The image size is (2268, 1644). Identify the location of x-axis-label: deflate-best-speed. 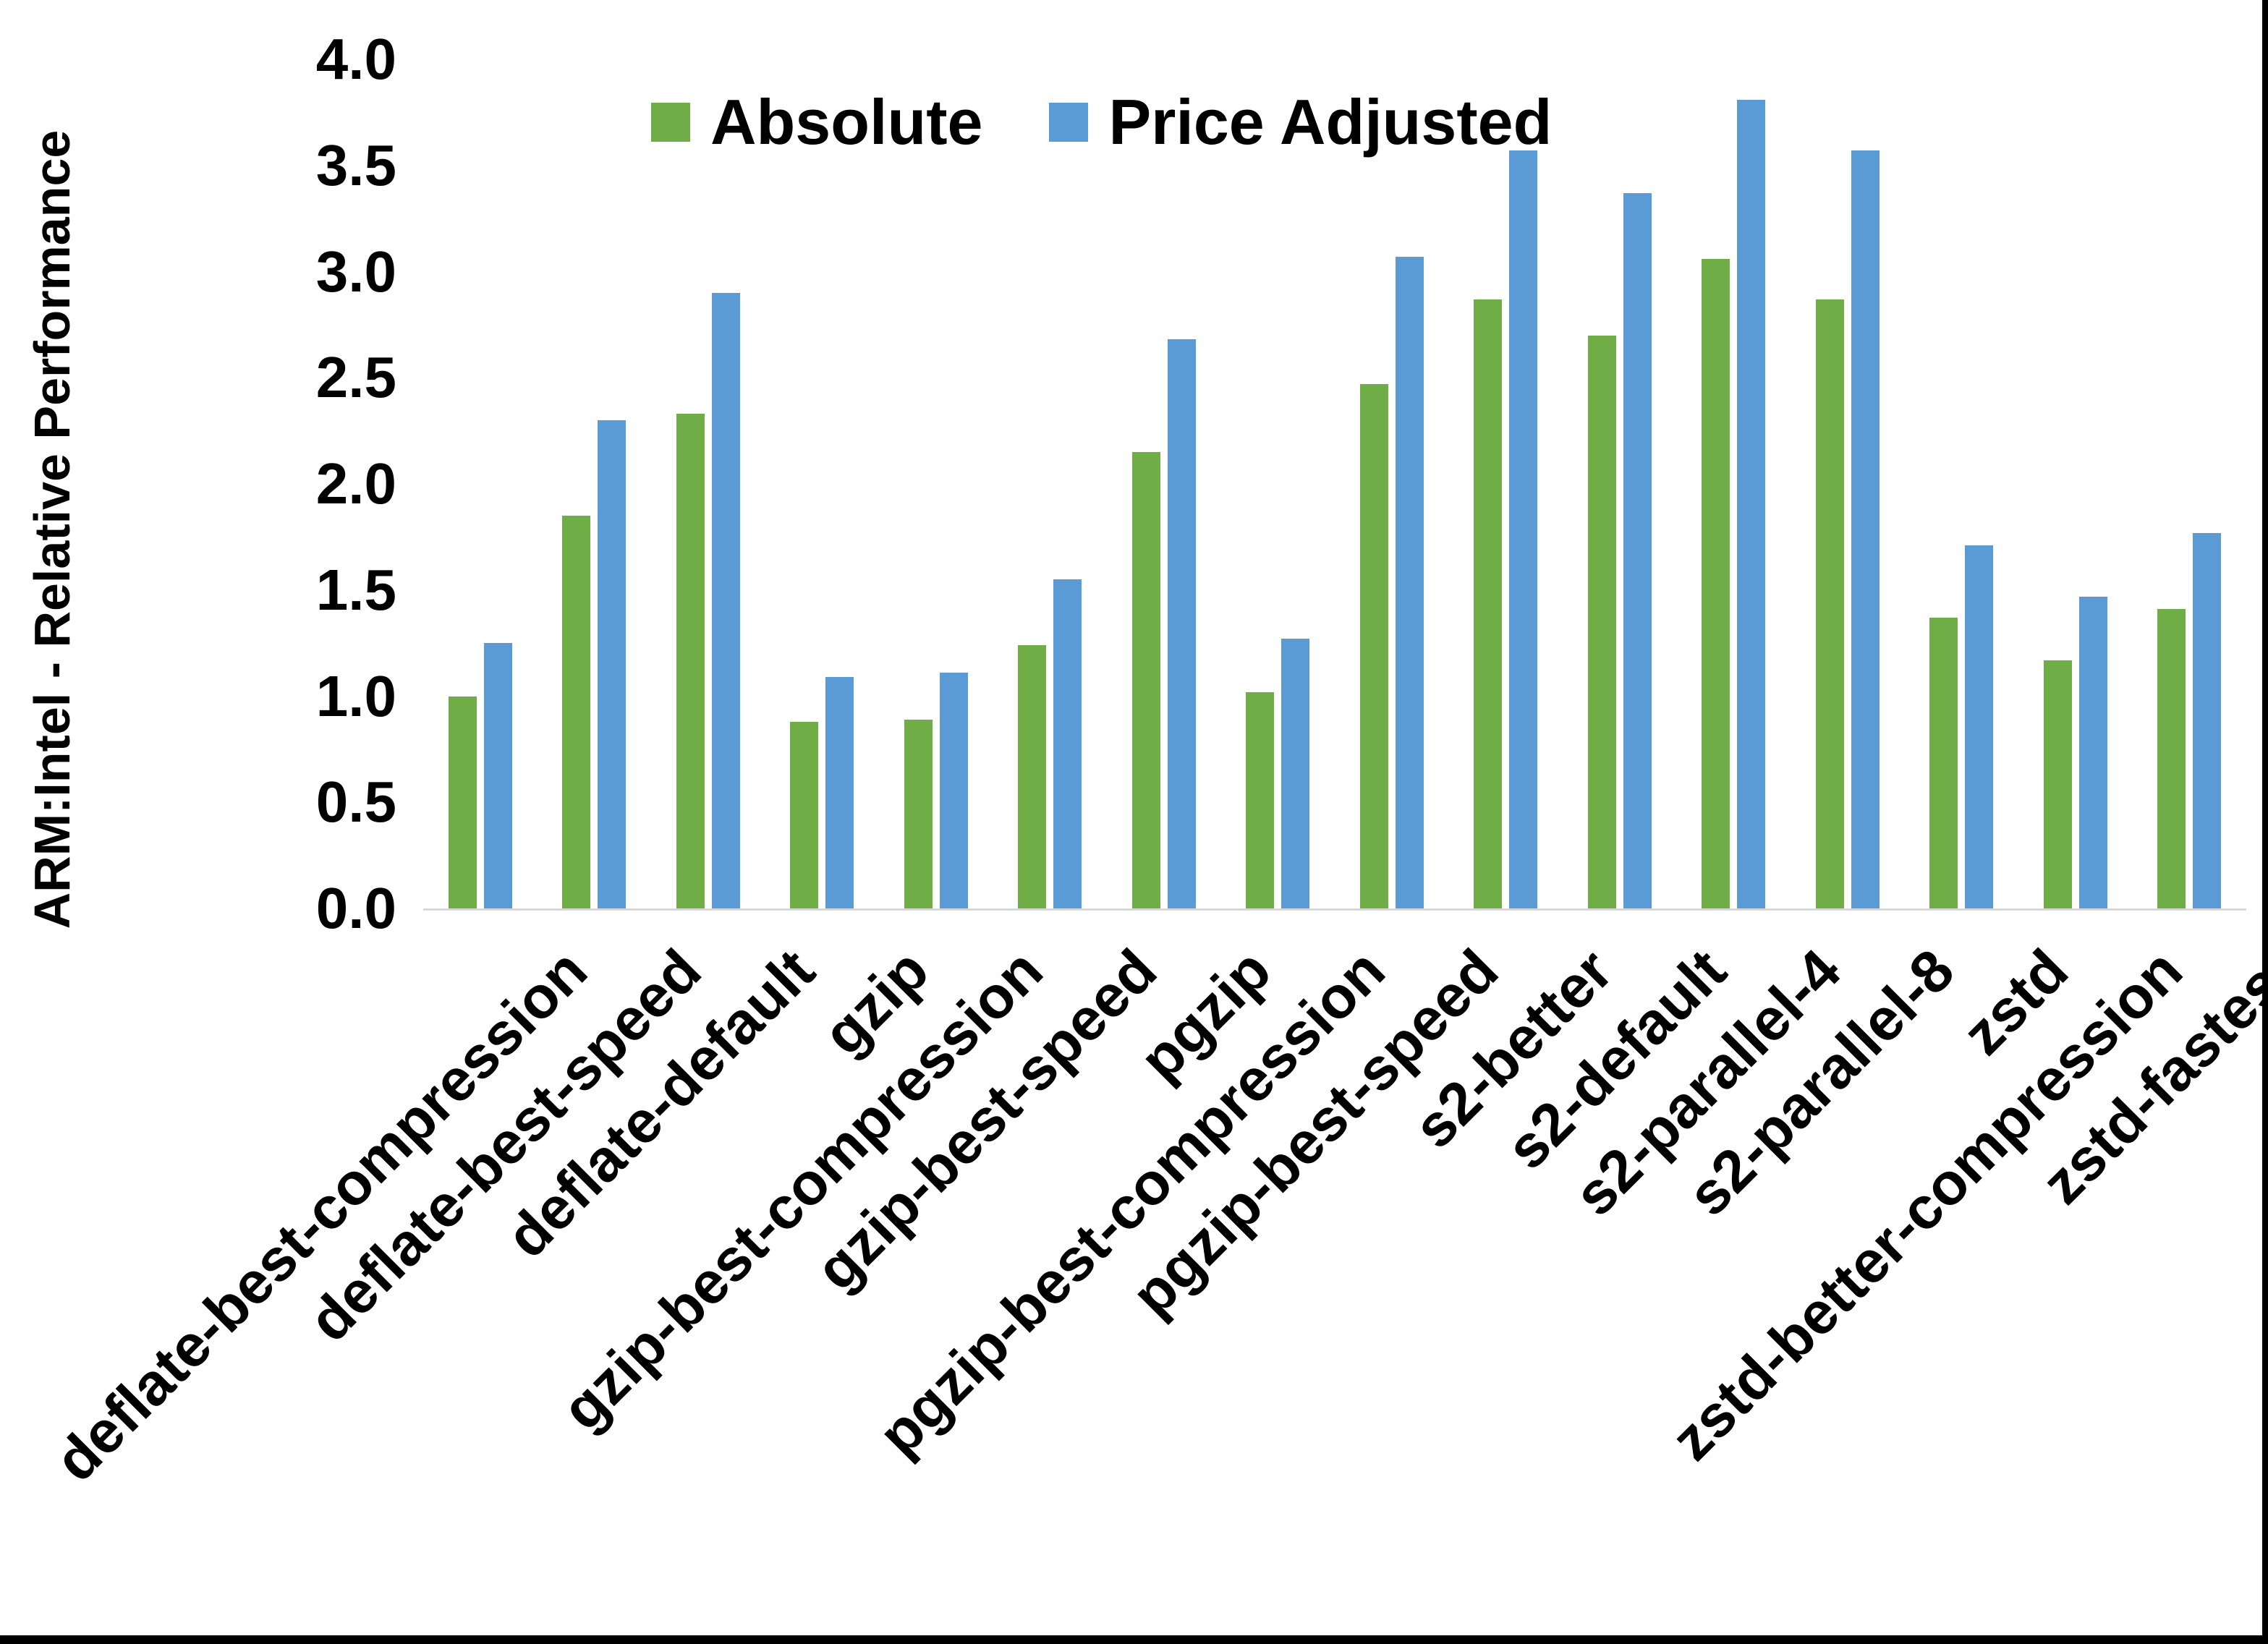
(505, 1146).